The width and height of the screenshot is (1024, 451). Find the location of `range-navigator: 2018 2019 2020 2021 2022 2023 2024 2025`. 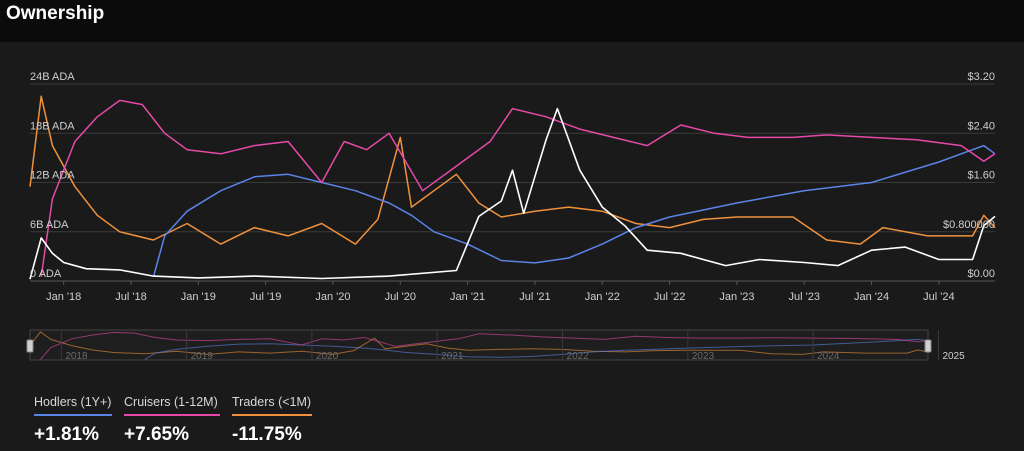

range-navigator: 2018 2019 2020 2021 2022 2023 2024 2025 is located at coordinates (495, 345).